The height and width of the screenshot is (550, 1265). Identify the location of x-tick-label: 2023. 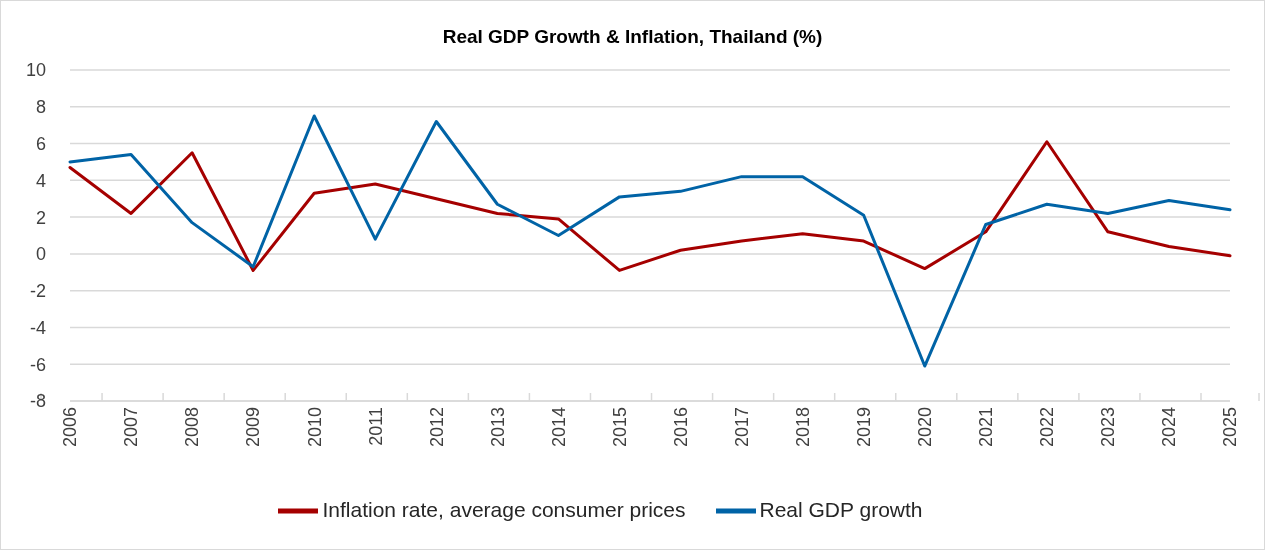
(1108, 427).